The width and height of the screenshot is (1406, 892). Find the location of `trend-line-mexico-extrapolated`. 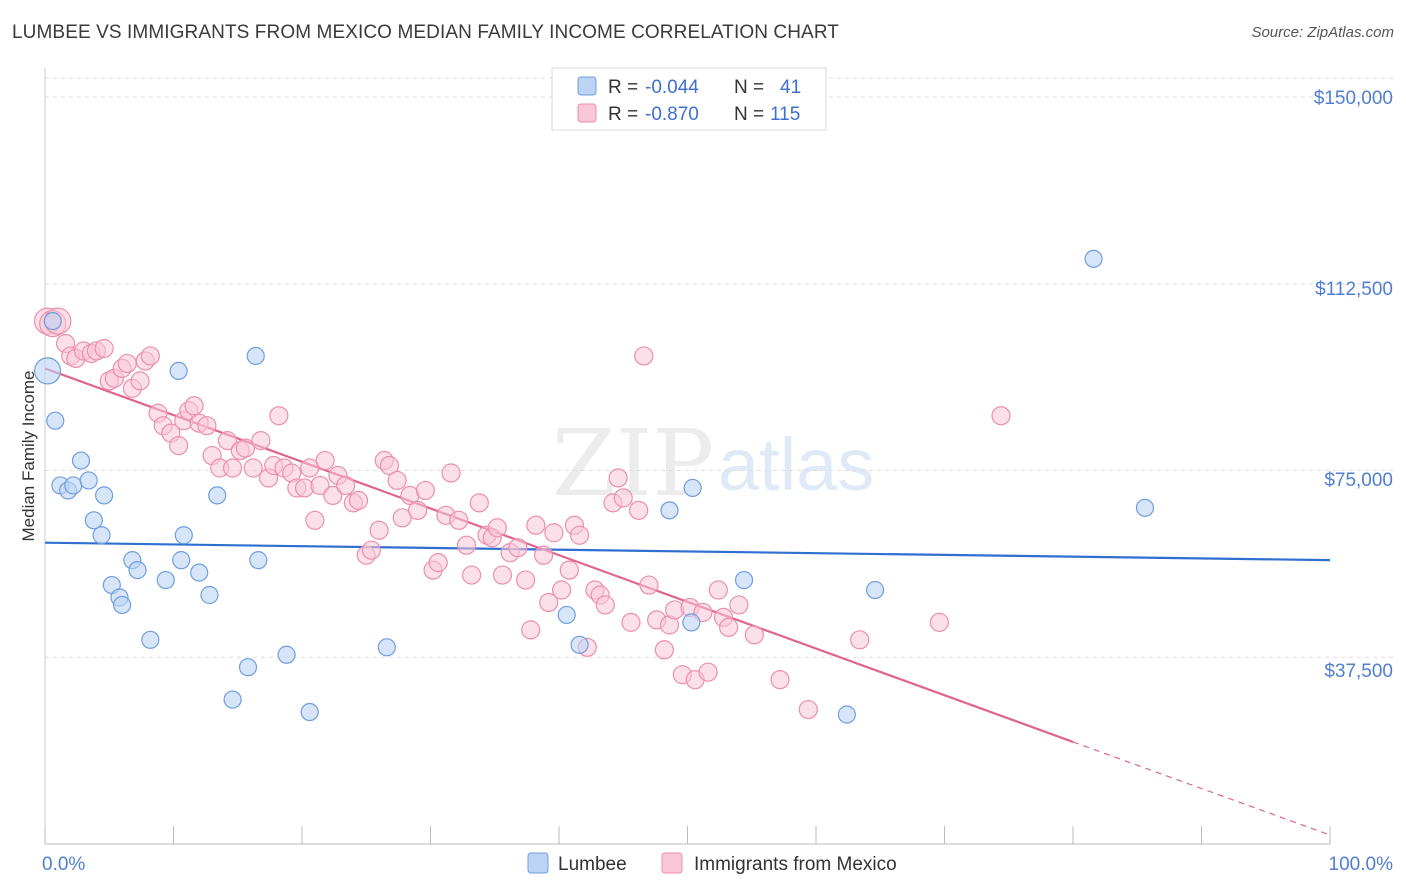

trend-line-mexico-extrapolated is located at coordinates (1201, 788).